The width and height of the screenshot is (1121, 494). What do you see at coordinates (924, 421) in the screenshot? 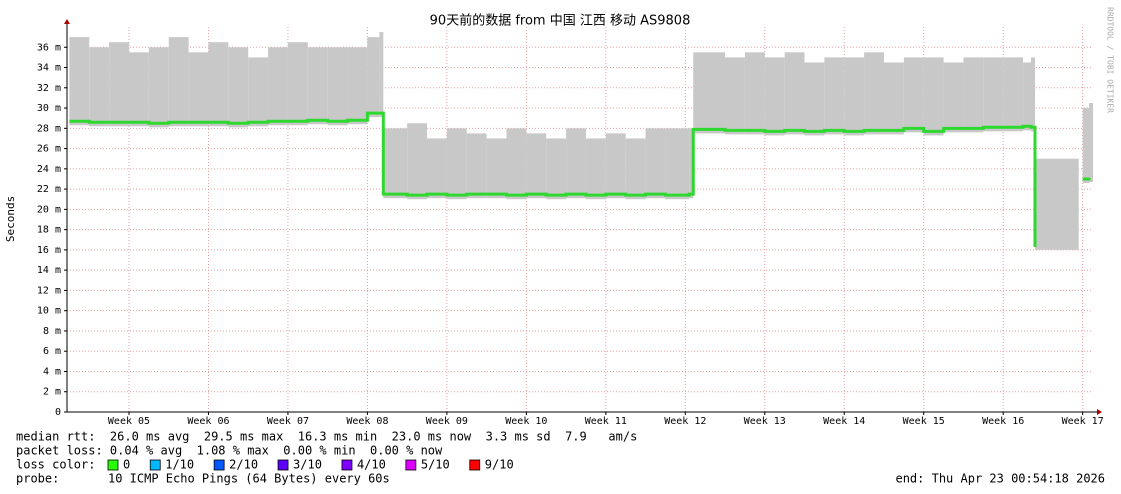
I see `x-tick-label: Week 15` at bounding box center [924, 421].